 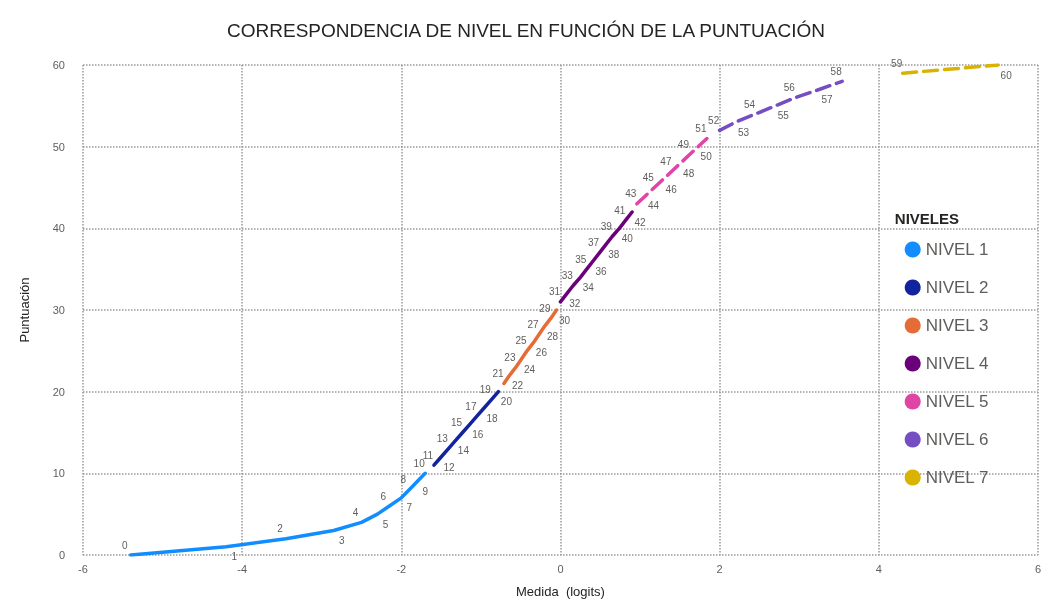 What do you see at coordinates (783, 116) in the screenshot?
I see `data-label: 55` at bounding box center [783, 116].